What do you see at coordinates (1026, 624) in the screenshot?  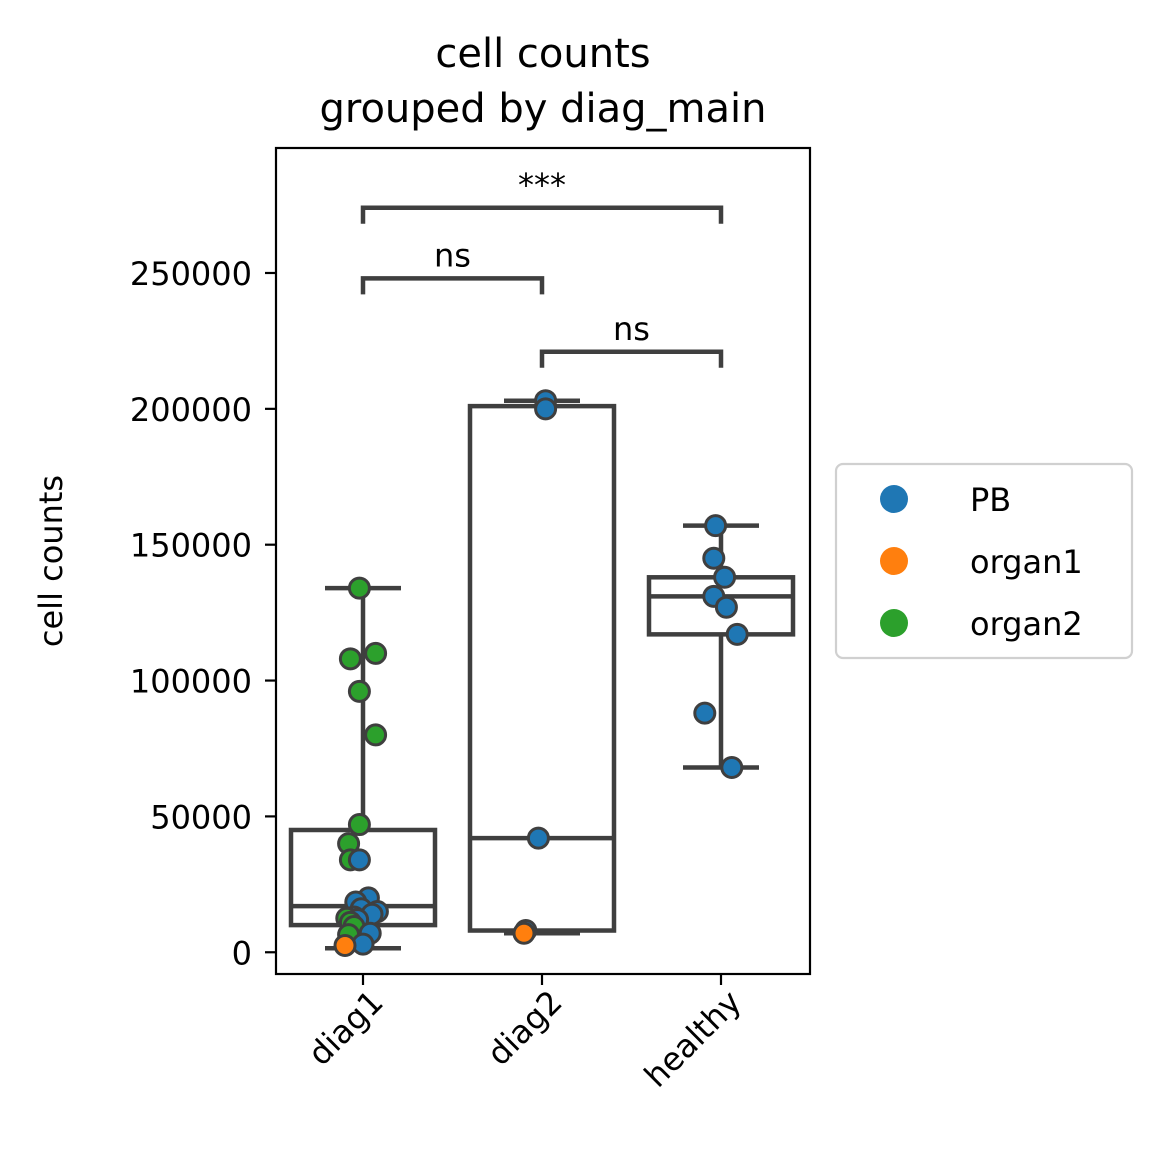 I see `legend-label-organ2: organ2` at bounding box center [1026, 624].